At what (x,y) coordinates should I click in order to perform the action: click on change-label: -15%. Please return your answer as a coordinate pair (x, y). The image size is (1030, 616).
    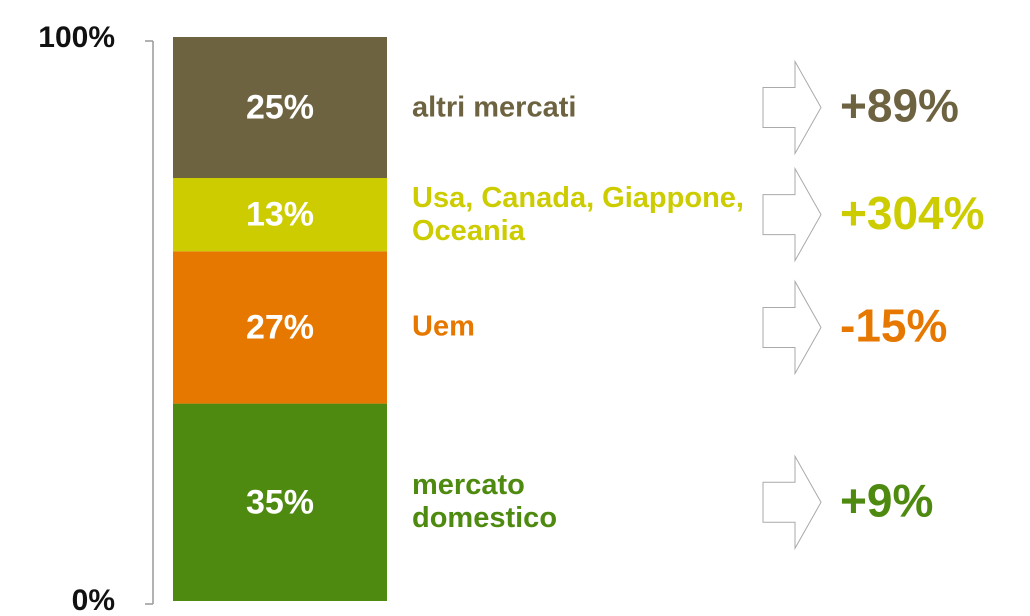
    Looking at the image, I should click on (893, 326).